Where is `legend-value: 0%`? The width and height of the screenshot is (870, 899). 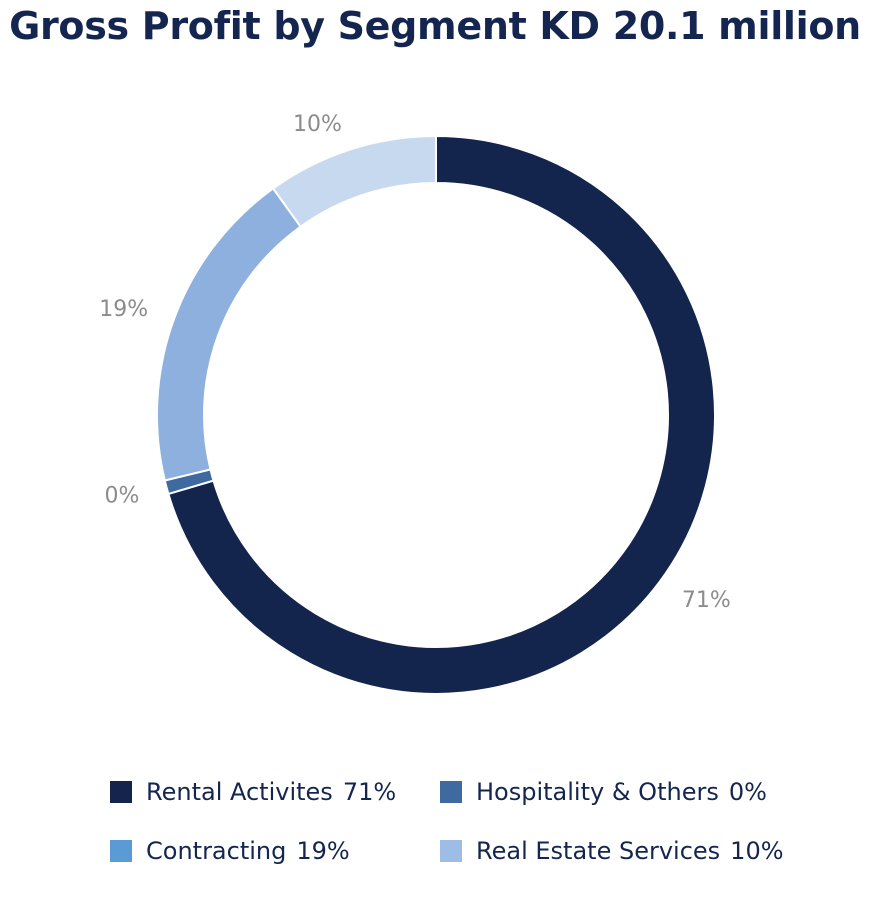
legend-value: 0% is located at coordinates (747, 792).